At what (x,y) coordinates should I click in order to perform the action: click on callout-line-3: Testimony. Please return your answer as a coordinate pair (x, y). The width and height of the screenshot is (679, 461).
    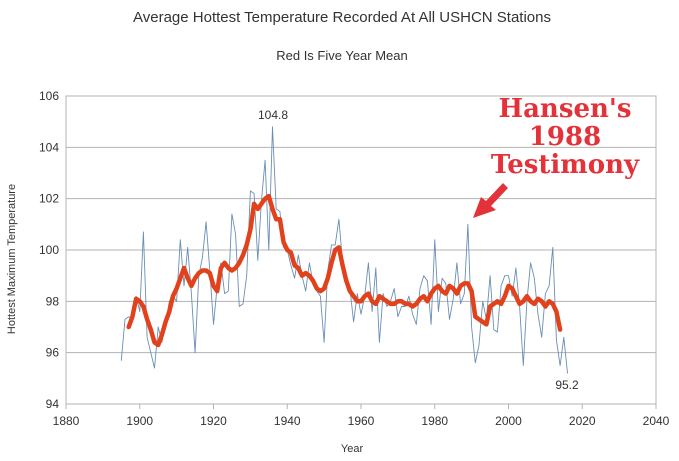
    Looking at the image, I should click on (565, 165).